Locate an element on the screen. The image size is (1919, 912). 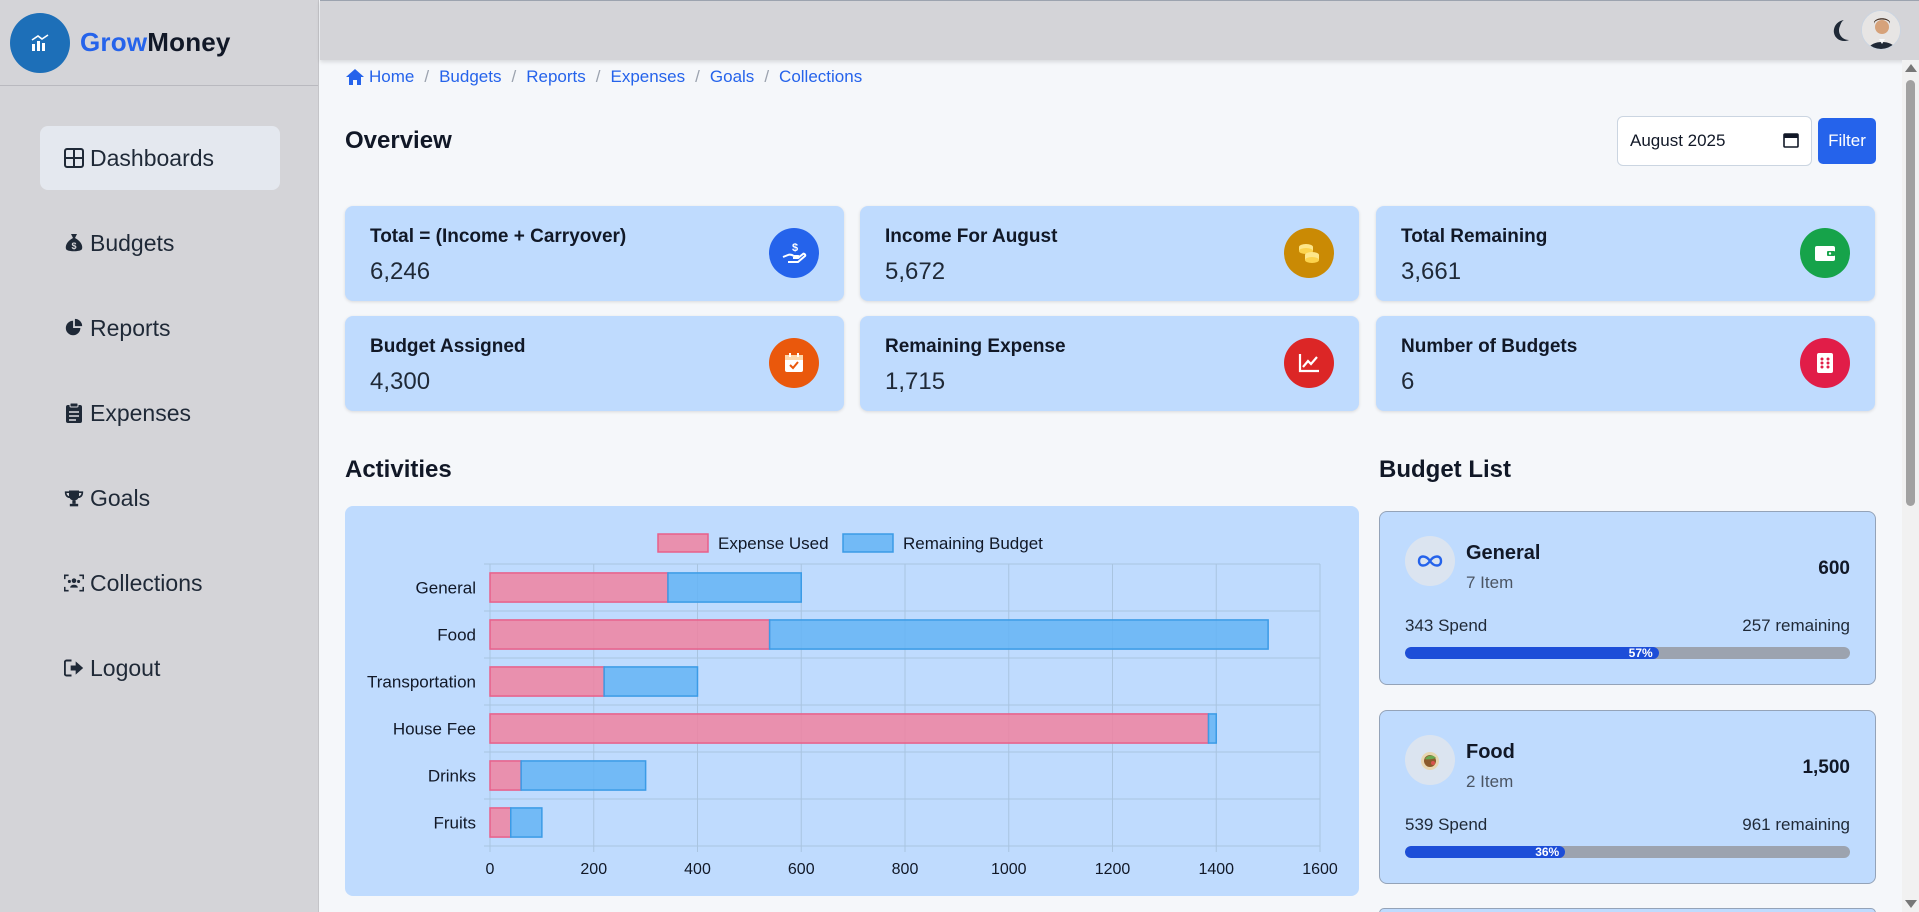
money-bag-icon: $ is located at coordinates (74, 243).